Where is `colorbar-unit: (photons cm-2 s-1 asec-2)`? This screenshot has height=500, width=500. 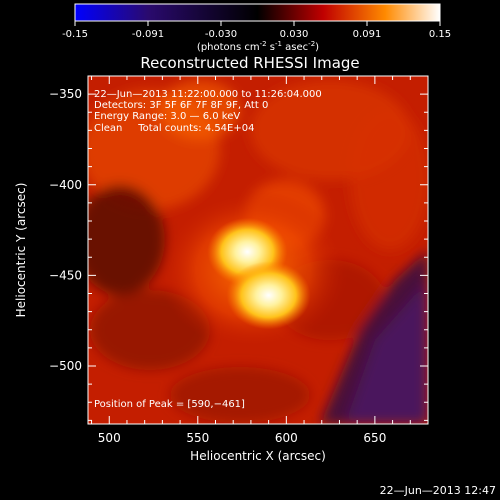
colorbar-unit: (photons cm-2 s-1 asec-2) is located at coordinates (258, 46).